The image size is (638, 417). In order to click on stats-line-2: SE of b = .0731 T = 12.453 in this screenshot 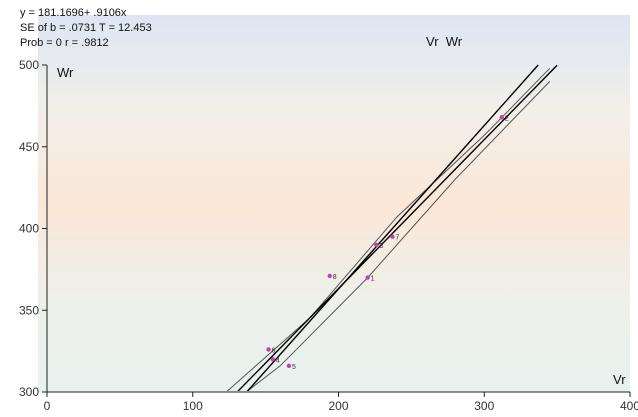, I will do `click(86, 28)`.